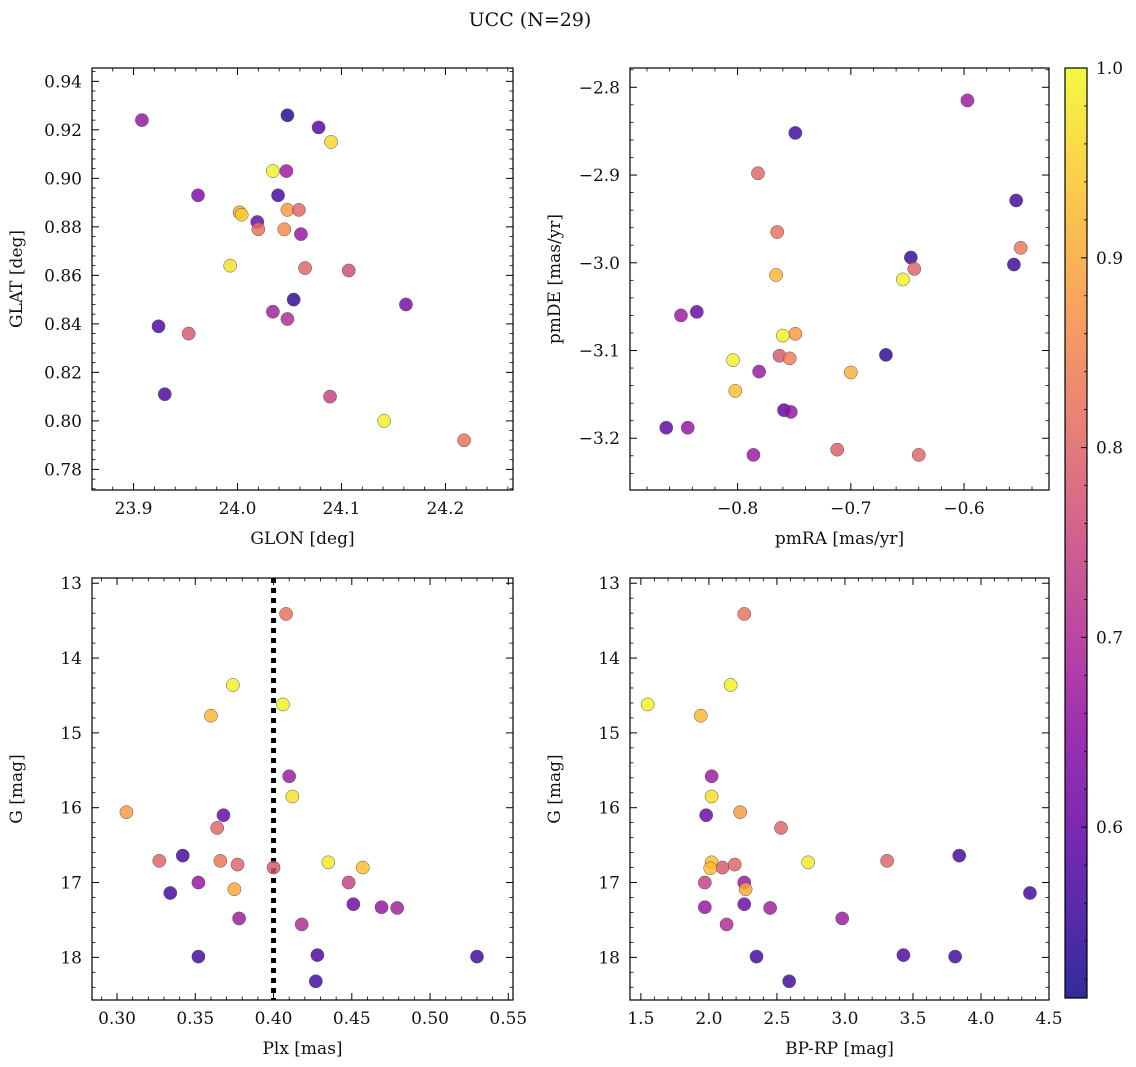  What do you see at coordinates (839, 539) in the screenshot?
I see `x-axis-label: pmRA [mas/yr]` at bounding box center [839, 539].